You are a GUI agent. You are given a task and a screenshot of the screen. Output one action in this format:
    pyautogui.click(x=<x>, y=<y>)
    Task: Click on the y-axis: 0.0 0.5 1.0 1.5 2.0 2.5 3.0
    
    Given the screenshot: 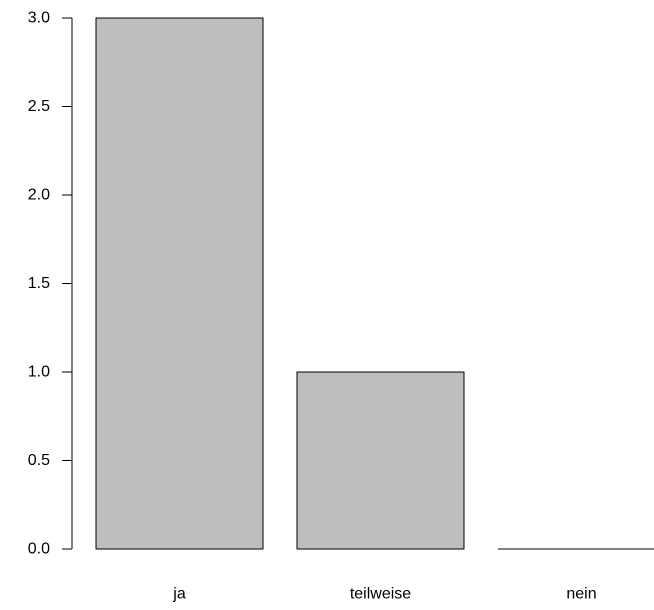 What is the action you would take?
    pyautogui.click(x=50, y=284)
    